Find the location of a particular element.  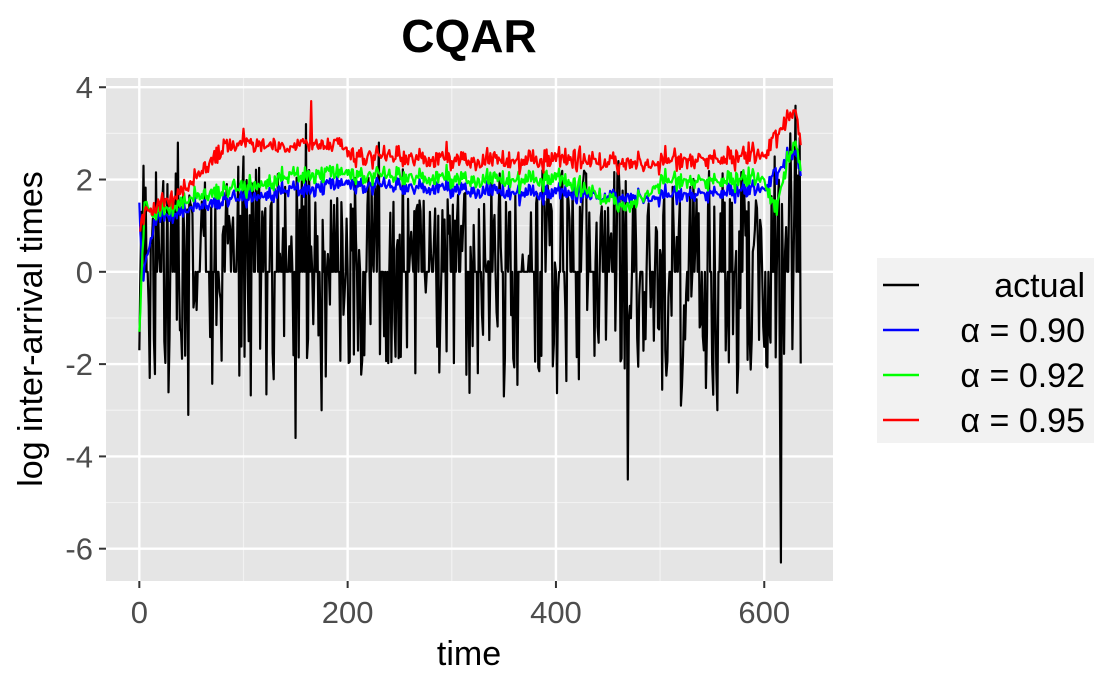

y-axis-title: log inter-arrival times is located at coordinates (31, 329).